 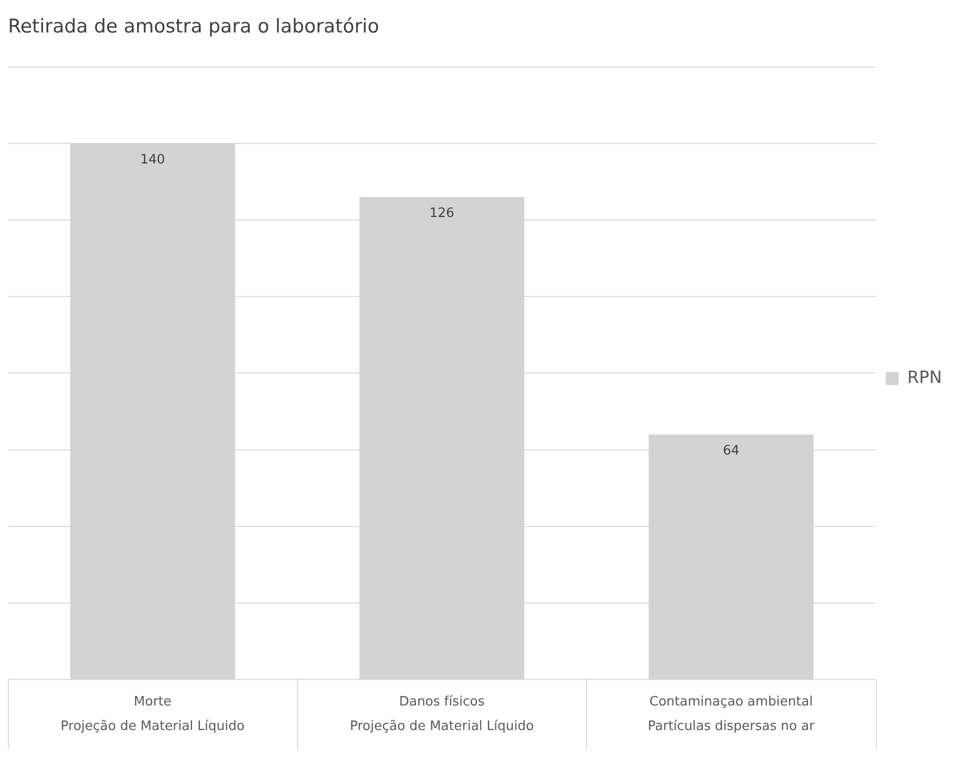 I want to click on legend-label: RPN, so click(x=924, y=378).